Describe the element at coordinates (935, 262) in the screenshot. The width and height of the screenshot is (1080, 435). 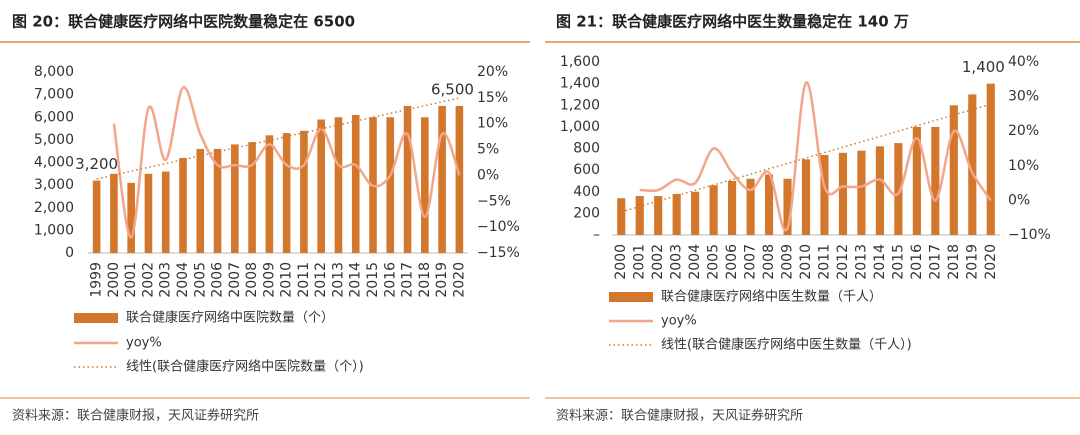
I see `x-tick-label: 2017` at that location.